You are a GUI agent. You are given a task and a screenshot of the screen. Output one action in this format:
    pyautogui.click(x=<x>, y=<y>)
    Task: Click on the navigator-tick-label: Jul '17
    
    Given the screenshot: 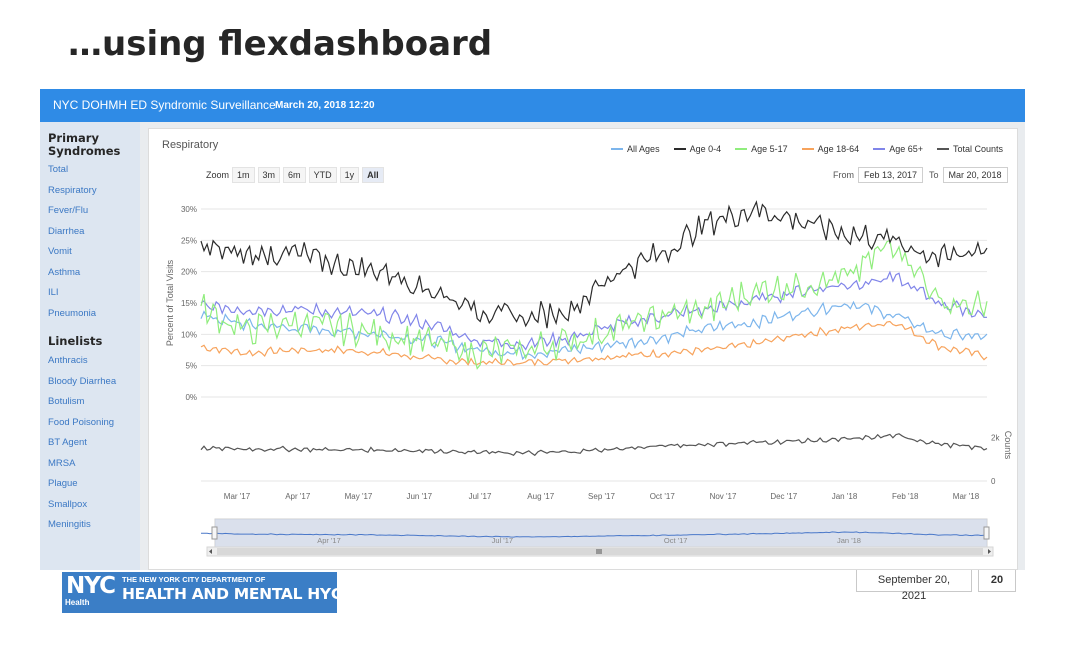 What is the action you would take?
    pyautogui.click(x=502, y=540)
    